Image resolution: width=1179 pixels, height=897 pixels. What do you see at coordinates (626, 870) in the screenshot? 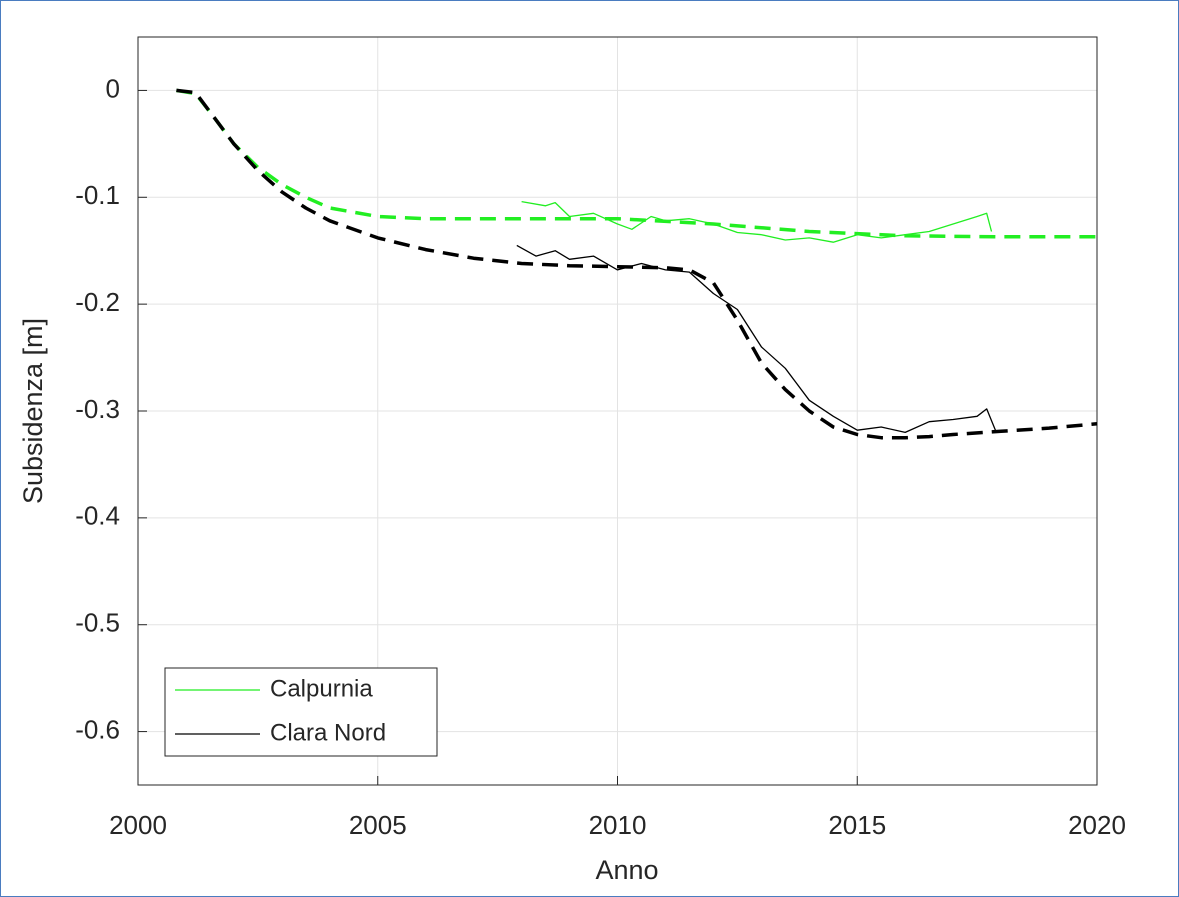
I see `x-axis-label: Anno` at bounding box center [626, 870].